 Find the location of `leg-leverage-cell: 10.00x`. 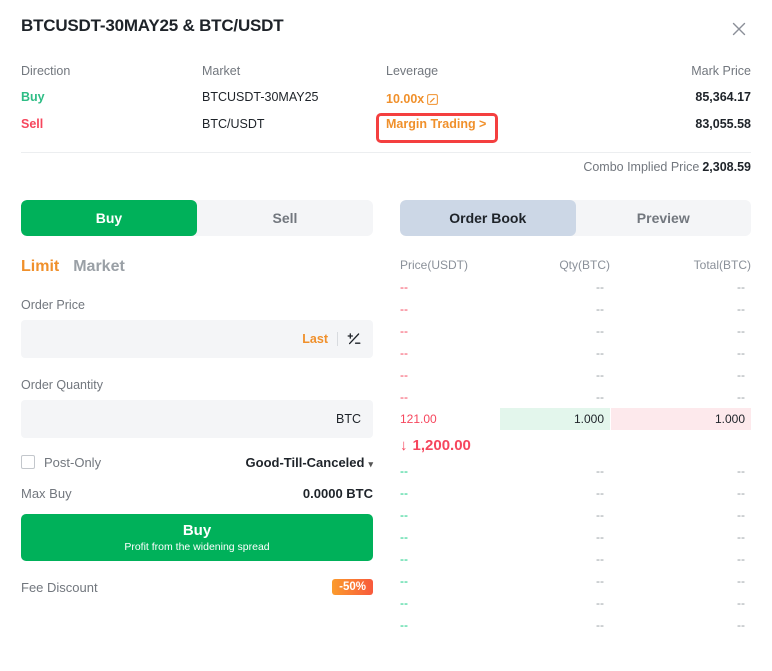

leg-leverage-cell: 10.00x is located at coordinates (412, 100).